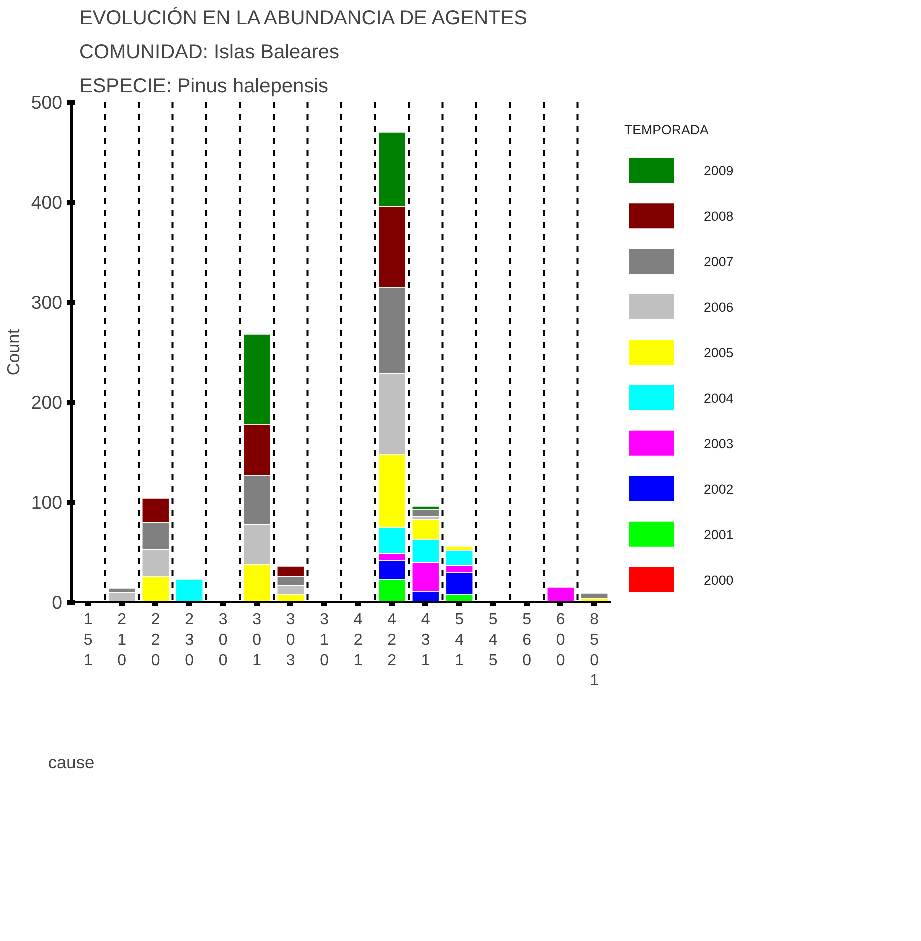 The width and height of the screenshot is (921, 941). What do you see at coordinates (493, 641) in the screenshot?
I see `x-tick-label: 545` at bounding box center [493, 641].